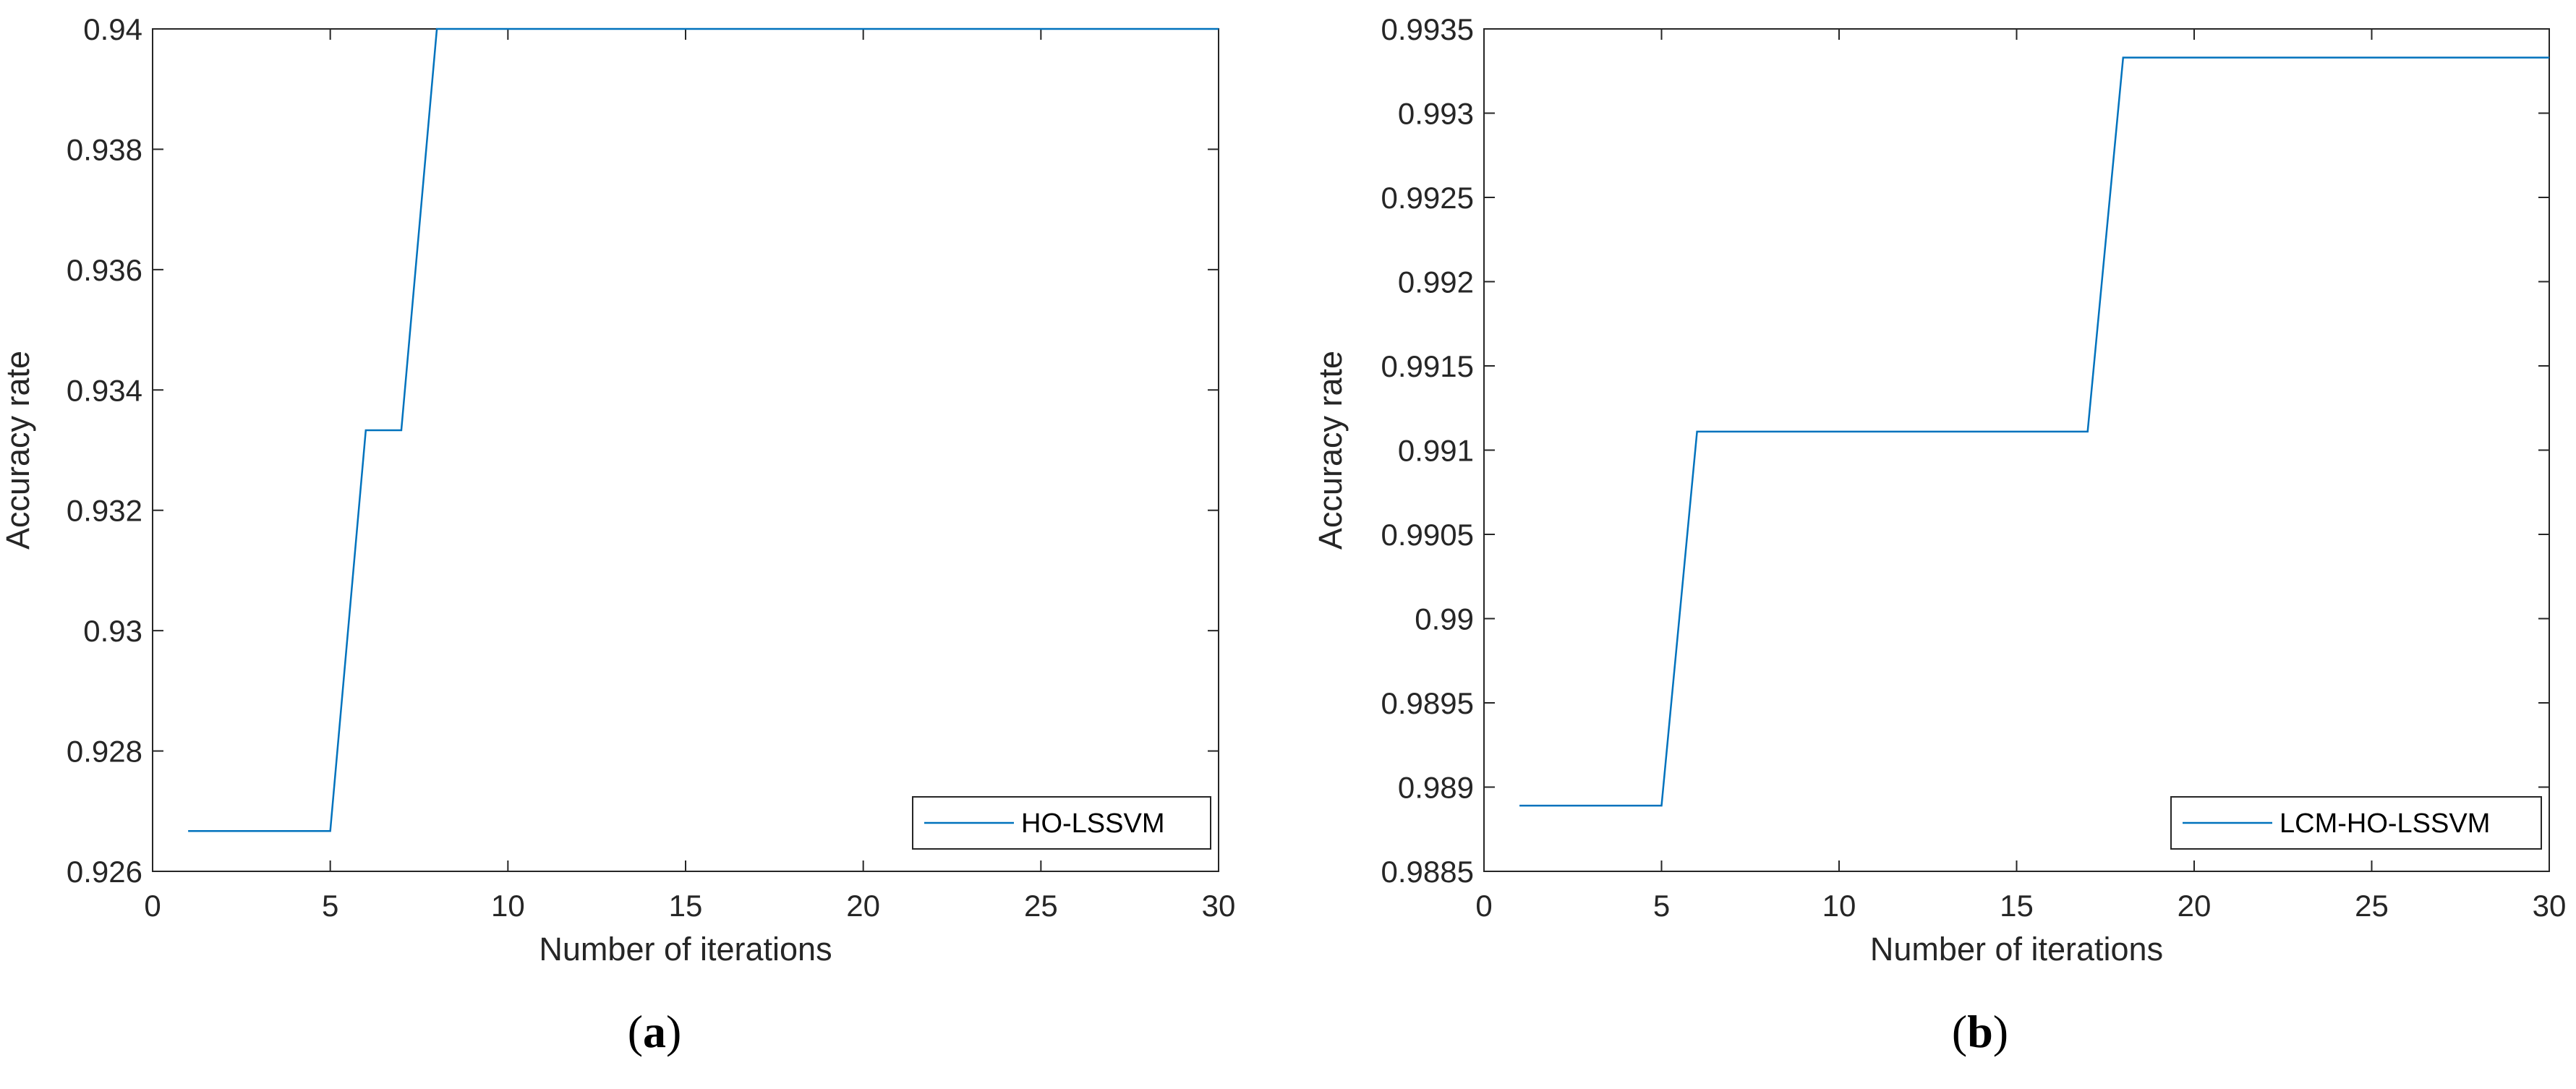 The height and width of the screenshot is (1089, 2576). I want to click on legend: LCM-HO-LSSVM, so click(2356, 823).